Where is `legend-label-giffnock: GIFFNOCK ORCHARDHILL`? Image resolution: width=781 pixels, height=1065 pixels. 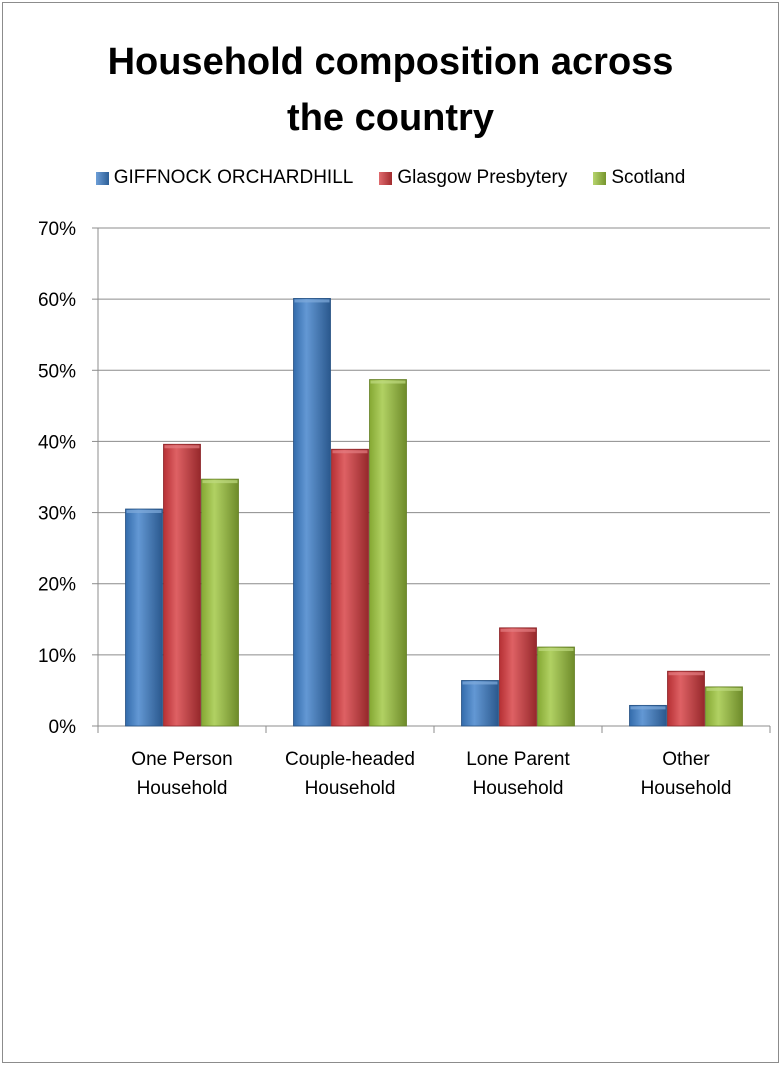
legend-label-giffnock: GIFFNOCK ORCHARDHILL is located at coordinates (233, 177).